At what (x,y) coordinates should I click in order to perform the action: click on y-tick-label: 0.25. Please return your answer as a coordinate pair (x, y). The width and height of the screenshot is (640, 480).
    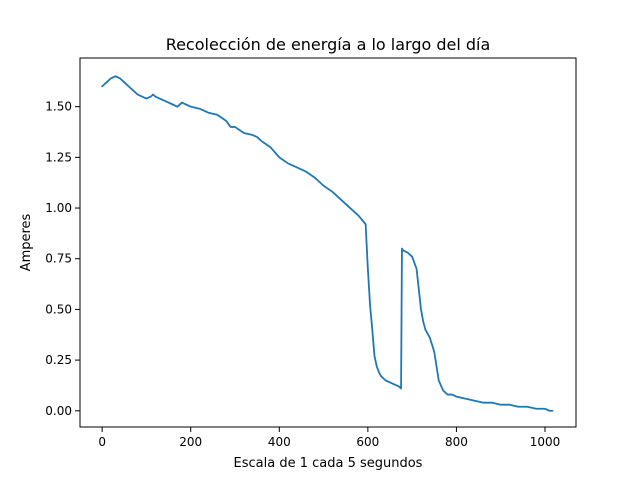
    Looking at the image, I should click on (58, 360).